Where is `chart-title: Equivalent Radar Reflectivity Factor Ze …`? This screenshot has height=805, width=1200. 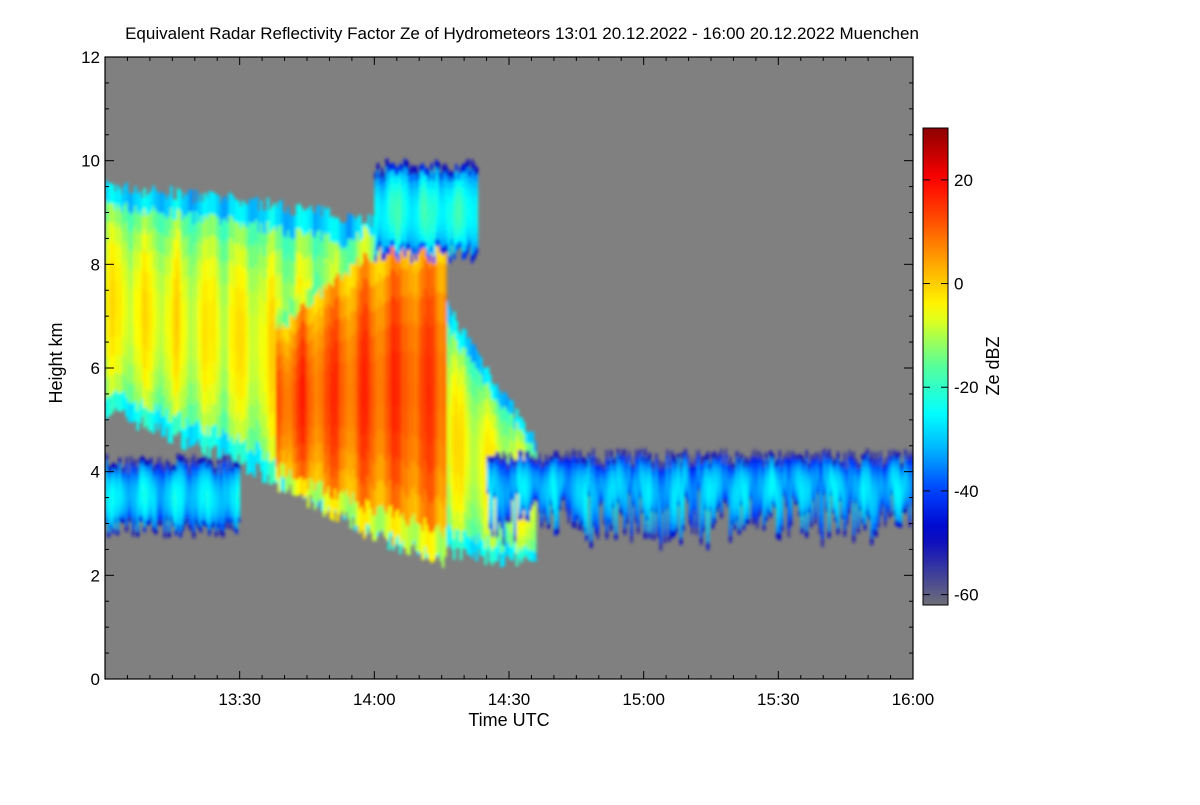
chart-title: Equivalent Radar Reflectivity Factor Ze … is located at coordinates (522, 33).